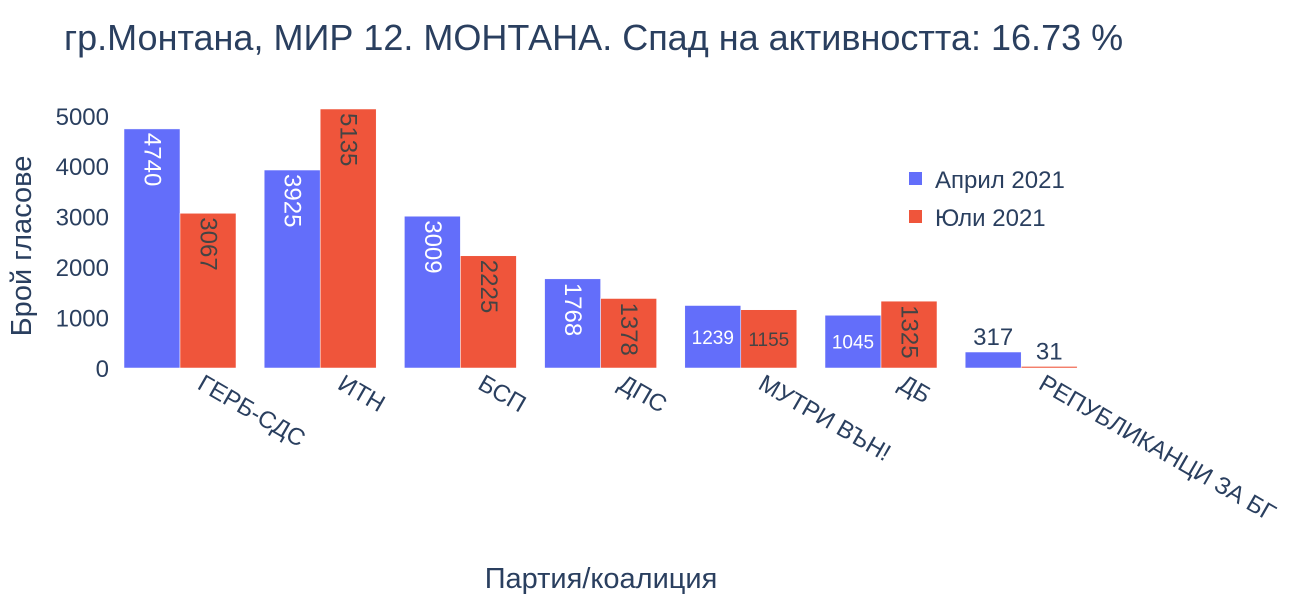 The width and height of the screenshot is (1300, 600). I want to click on x-axis-title: Партия/коалиция, so click(601, 579).